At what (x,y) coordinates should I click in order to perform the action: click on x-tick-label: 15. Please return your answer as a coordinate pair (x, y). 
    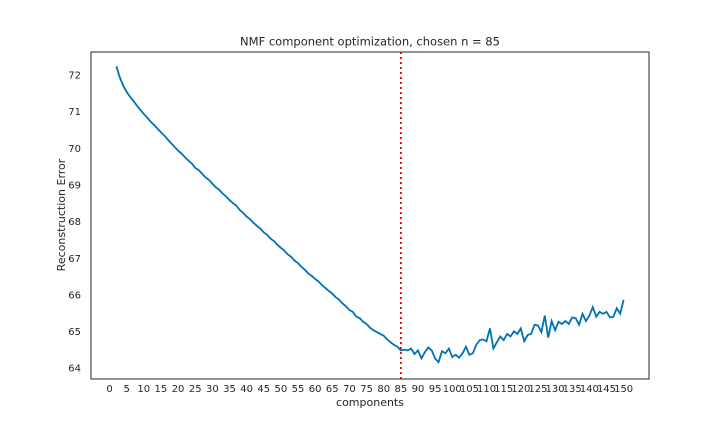
    Looking at the image, I should click on (161, 389).